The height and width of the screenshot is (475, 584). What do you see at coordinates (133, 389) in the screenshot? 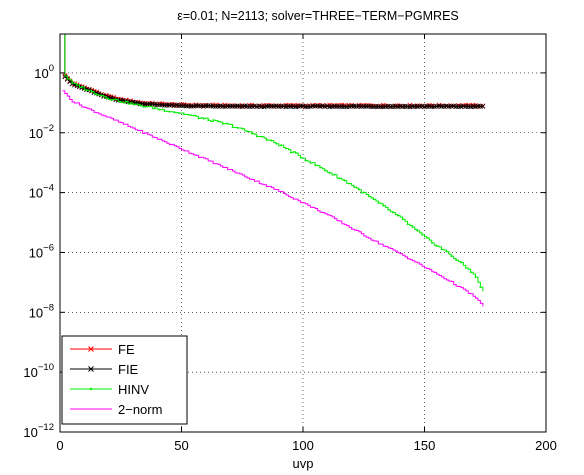
I see `legend-label: HINV` at bounding box center [133, 389].